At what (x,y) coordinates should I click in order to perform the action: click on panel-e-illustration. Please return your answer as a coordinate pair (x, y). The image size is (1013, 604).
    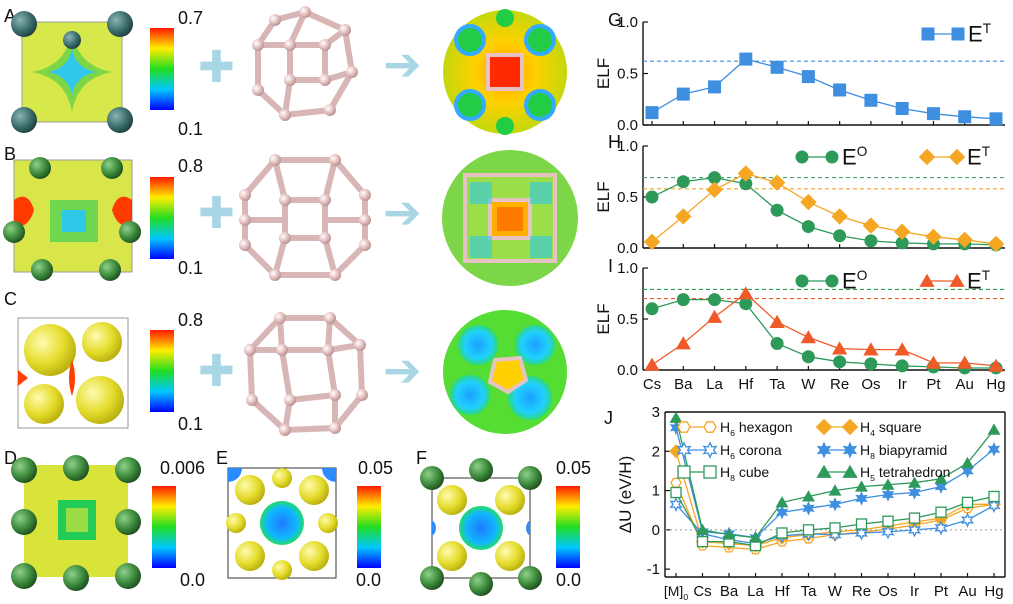
    Looking at the image, I should click on (282, 523).